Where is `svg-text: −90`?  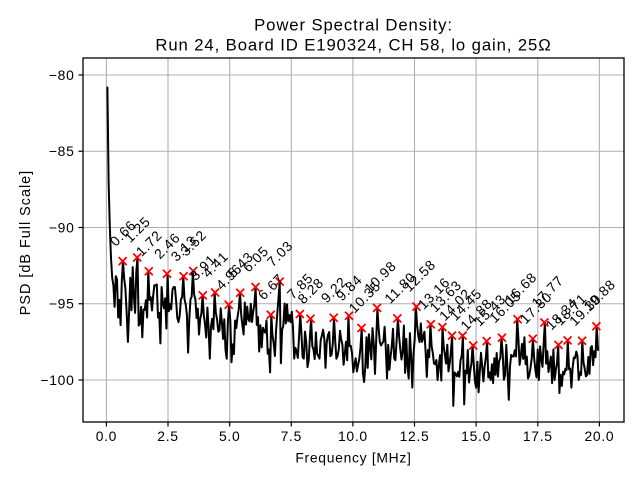
svg-text: −90 is located at coordinates (62, 227).